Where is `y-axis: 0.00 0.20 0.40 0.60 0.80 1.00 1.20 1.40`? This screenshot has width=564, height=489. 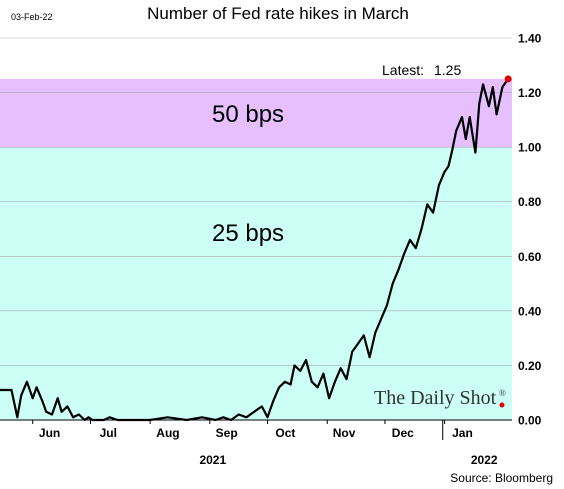 y-axis: 0.00 0.20 0.40 0.60 0.80 1.00 1.20 1.40 is located at coordinates (530, 230).